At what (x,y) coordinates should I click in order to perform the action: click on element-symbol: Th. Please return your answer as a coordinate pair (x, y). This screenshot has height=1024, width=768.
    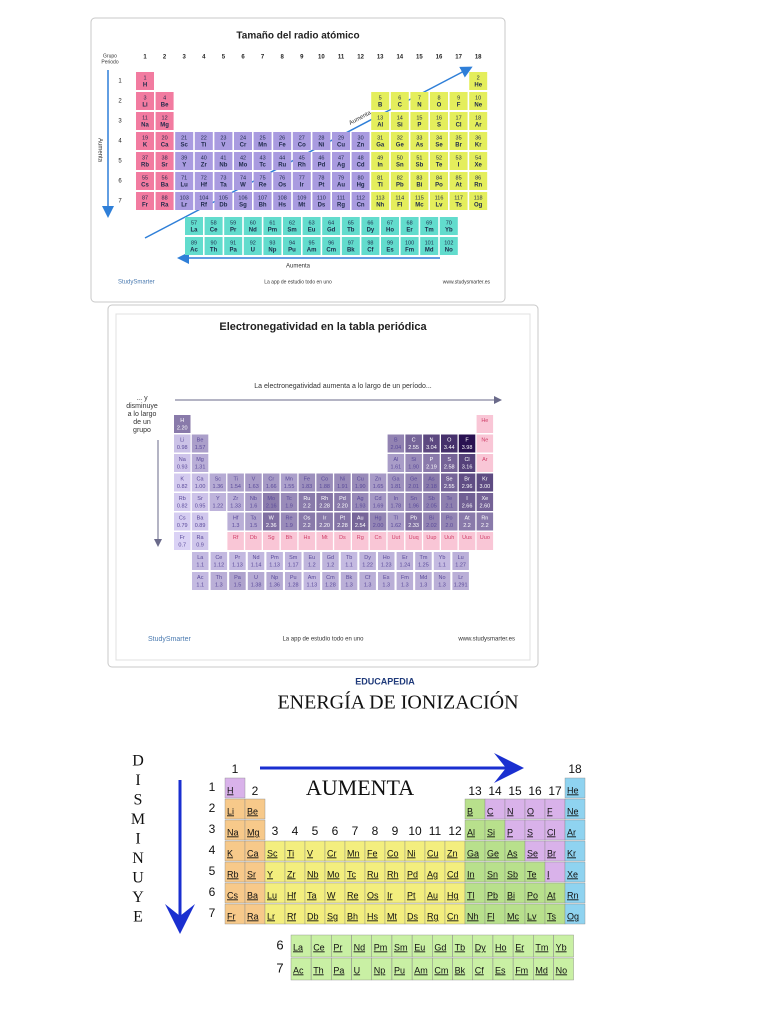
    Looking at the image, I should click on (219, 578).